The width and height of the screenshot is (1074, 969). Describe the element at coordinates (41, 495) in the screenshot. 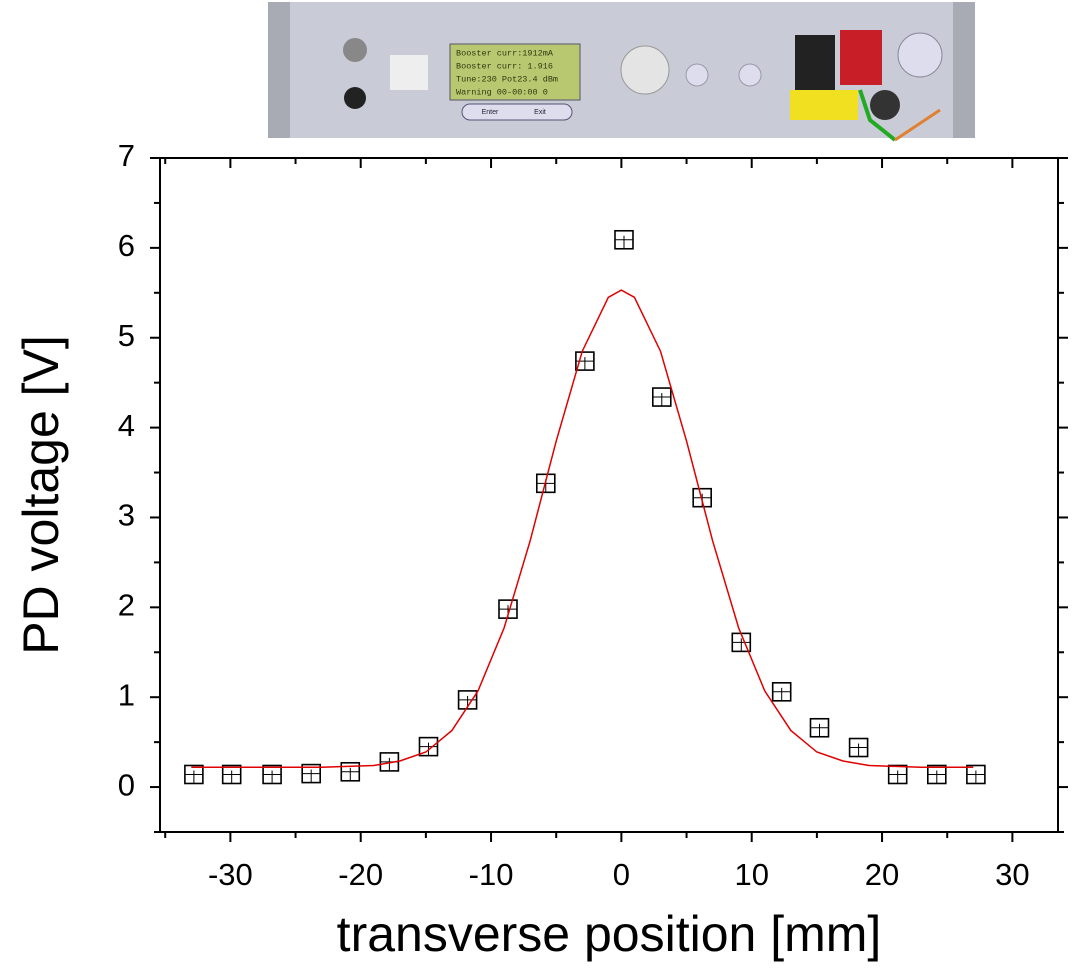

I see `y-axis-title: PD voltage [V]` at that location.